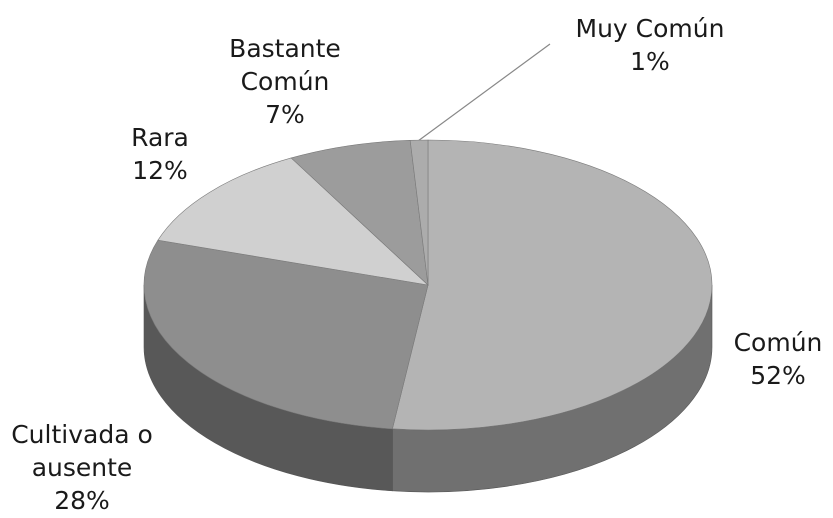  What do you see at coordinates (82, 500) in the screenshot?
I see `value-label: 28%` at bounding box center [82, 500].